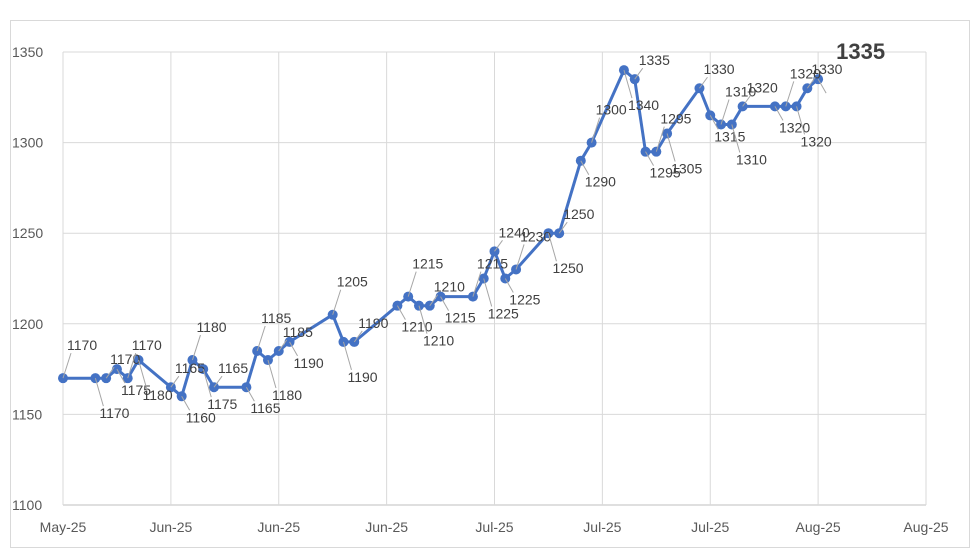 Image resolution: width=980 pixels, height=560 pixels. Describe the element at coordinates (27, 505) in the screenshot. I see `y-tick-label: 1100` at that location.